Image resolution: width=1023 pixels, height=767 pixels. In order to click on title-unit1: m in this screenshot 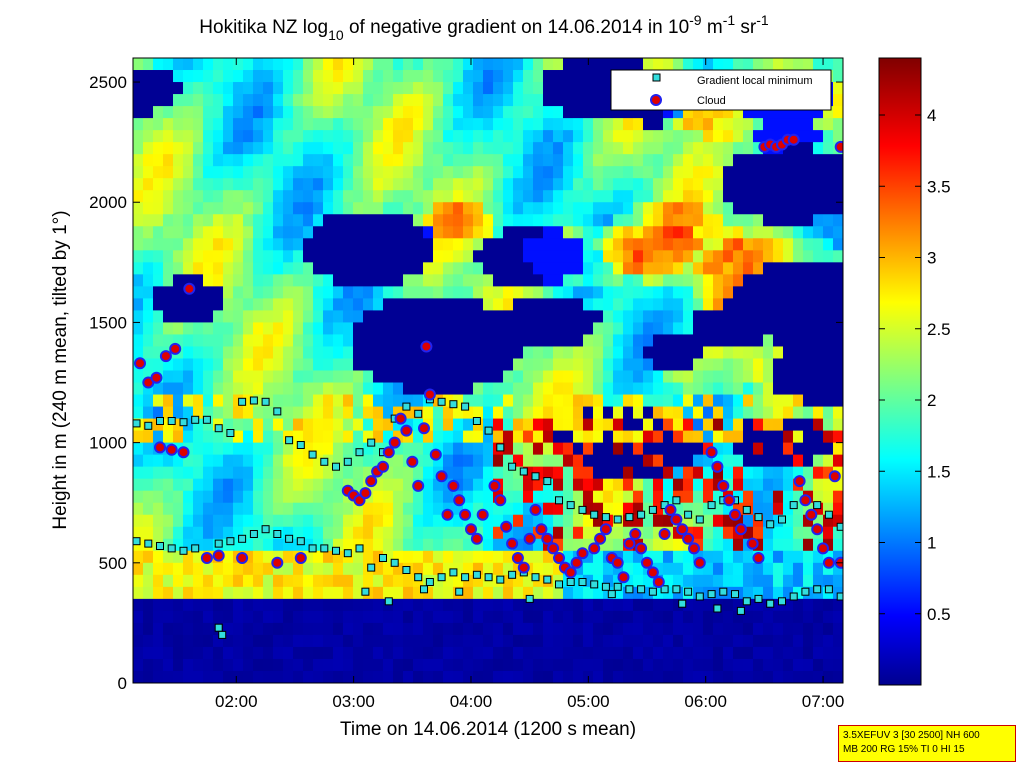, I will do `click(712, 27)`.